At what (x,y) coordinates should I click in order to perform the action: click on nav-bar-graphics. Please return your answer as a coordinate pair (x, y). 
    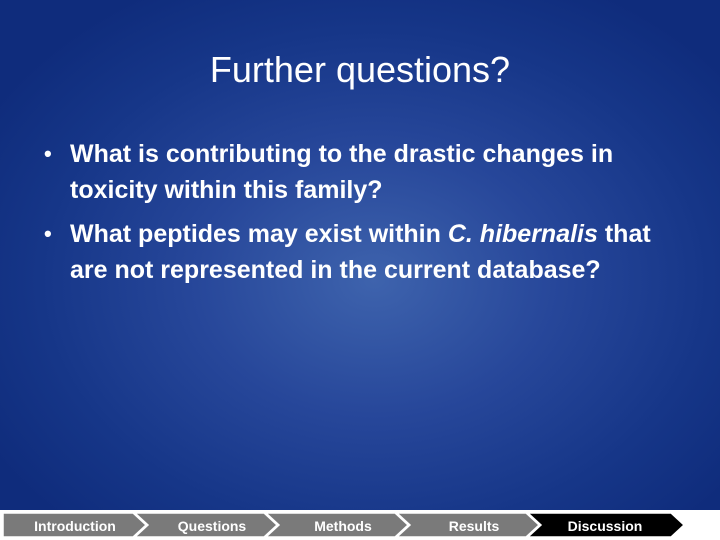
    Looking at the image, I should click on (344, 525).